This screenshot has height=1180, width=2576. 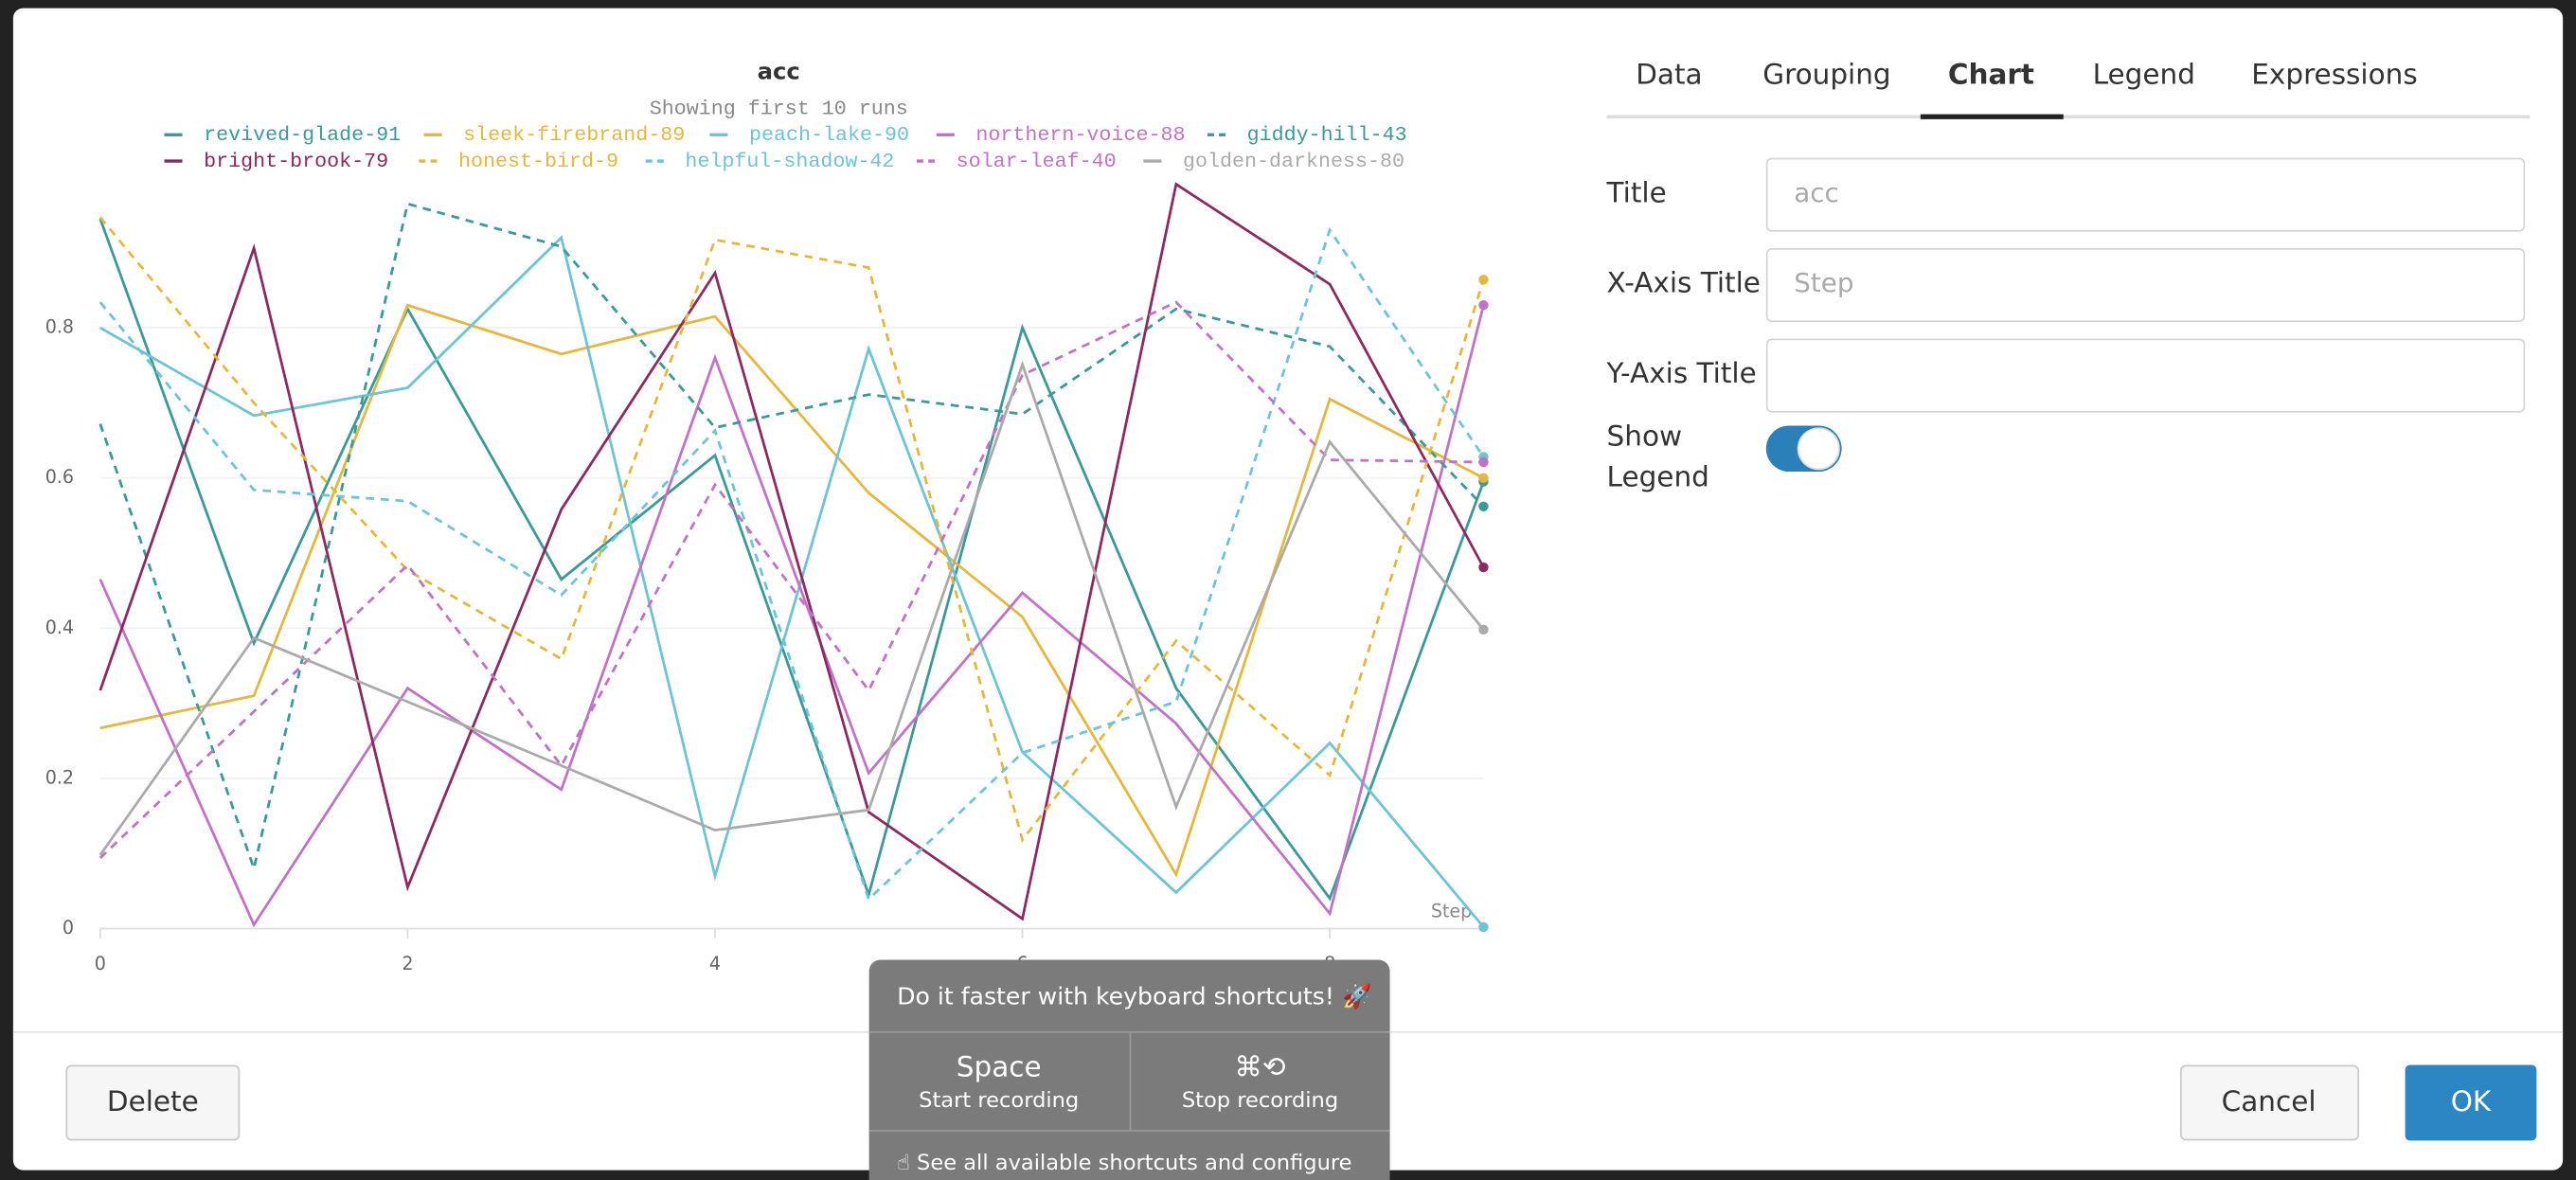 I want to click on shortcut-key: Space, so click(x=999, y=1066).